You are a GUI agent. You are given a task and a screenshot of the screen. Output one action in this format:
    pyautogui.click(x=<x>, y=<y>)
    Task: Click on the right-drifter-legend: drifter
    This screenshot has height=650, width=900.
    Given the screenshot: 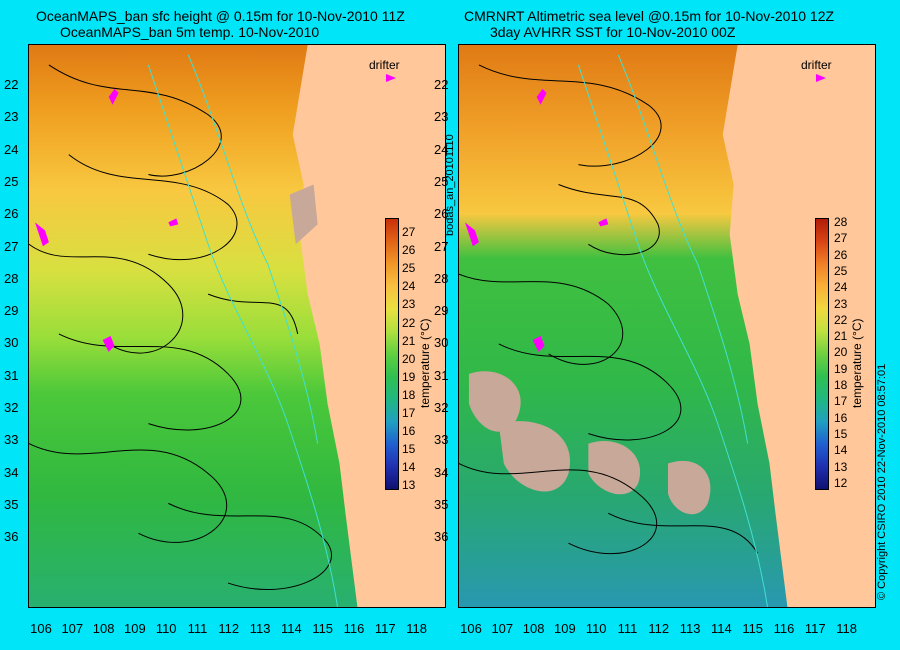 What is the action you would take?
    pyautogui.click(x=816, y=65)
    